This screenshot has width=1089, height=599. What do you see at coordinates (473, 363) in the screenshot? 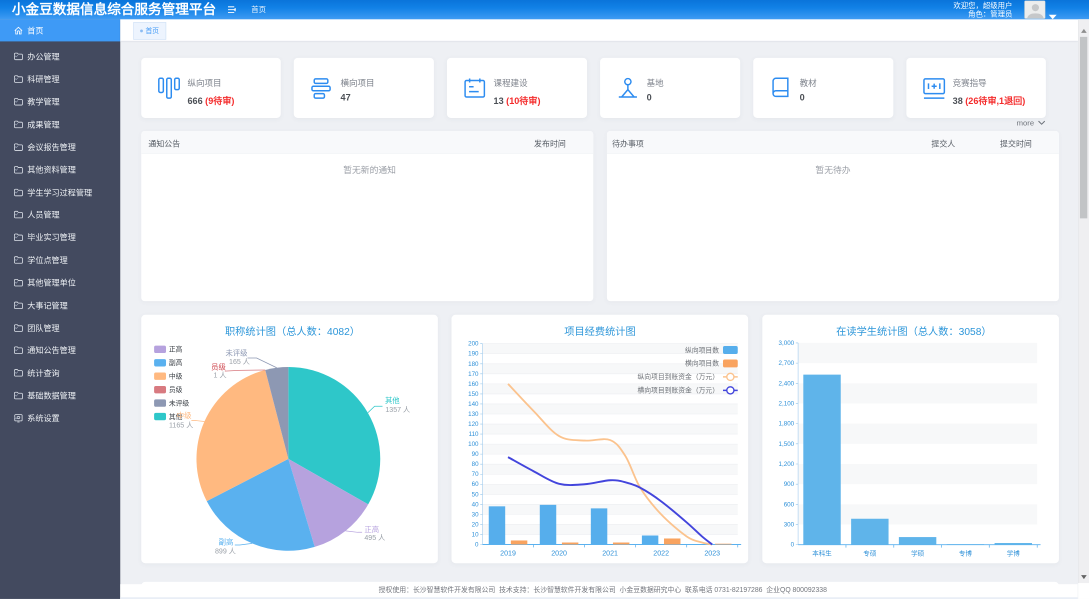
I see `svg-text: 180` at bounding box center [473, 363].